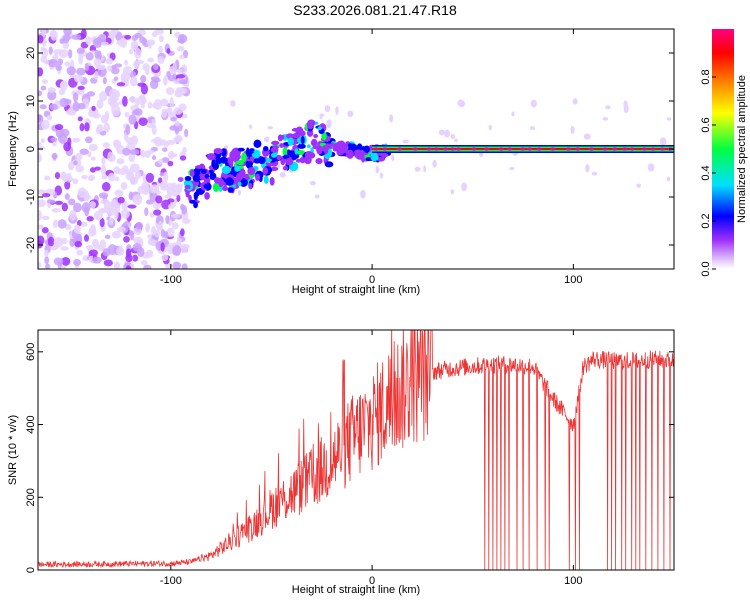 The image size is (750, 600). What do you see at coordinates (356, 590) in the screenshot?
I see `snr-x-label: Height of straight line (km)` at bounding box center [356, 590].